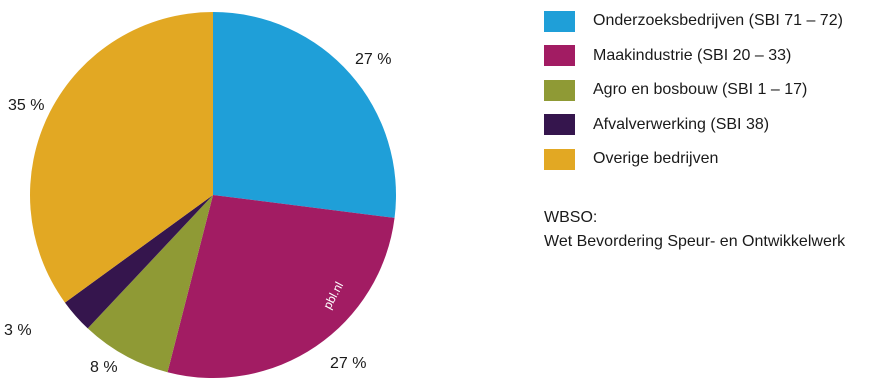 The image size is (886, 378). I want to click on slice-label-maakindustrie: 27 %, so click(348, 363).